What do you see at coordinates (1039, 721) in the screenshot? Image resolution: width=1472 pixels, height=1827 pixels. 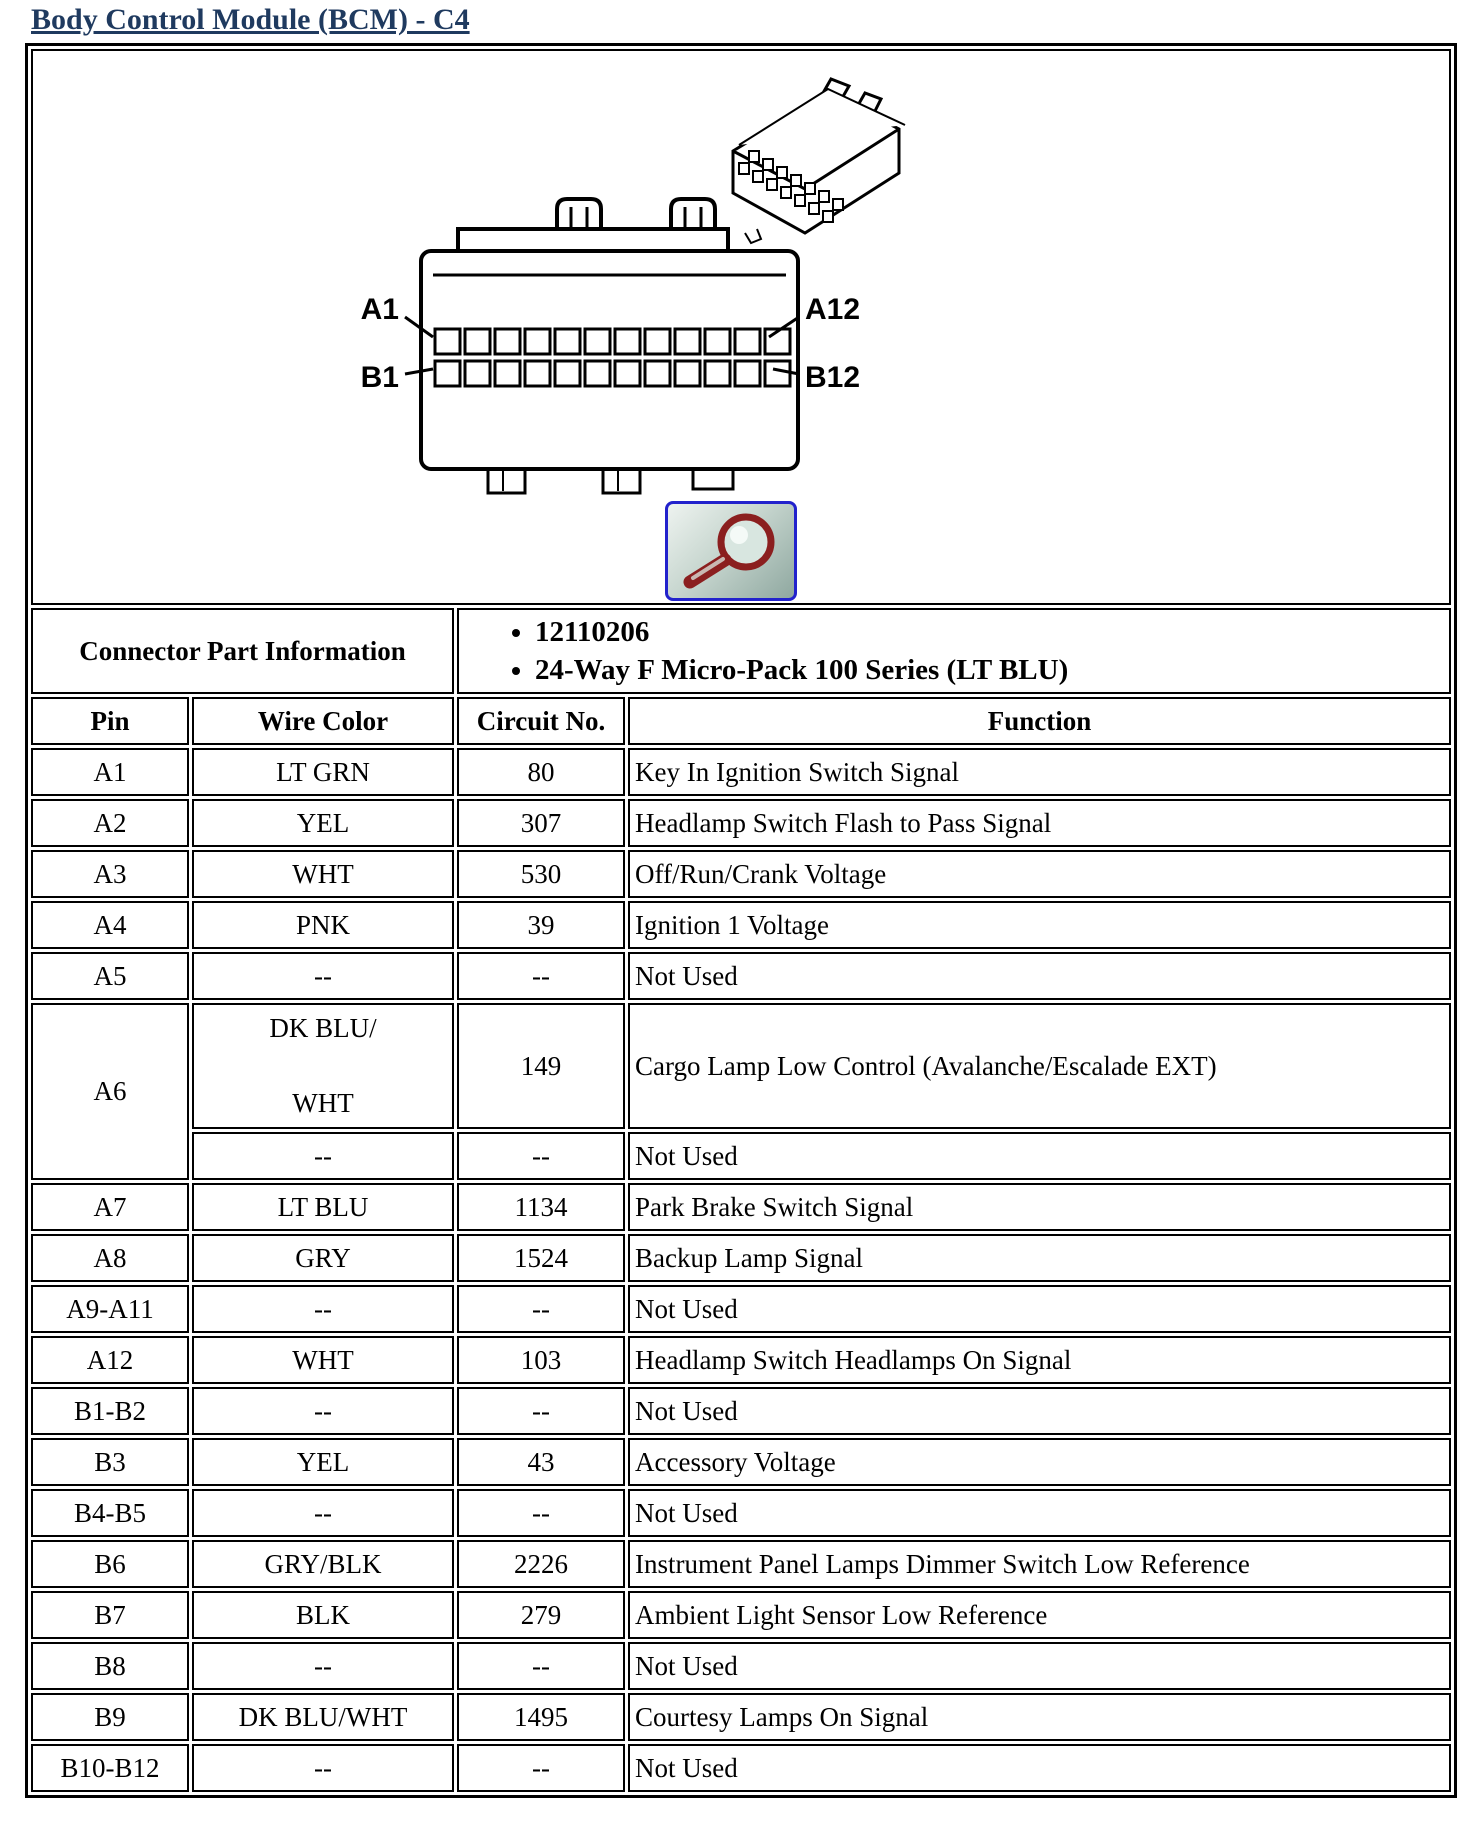 I see `column-header-function: Function` at bounding box center [1039, 721].